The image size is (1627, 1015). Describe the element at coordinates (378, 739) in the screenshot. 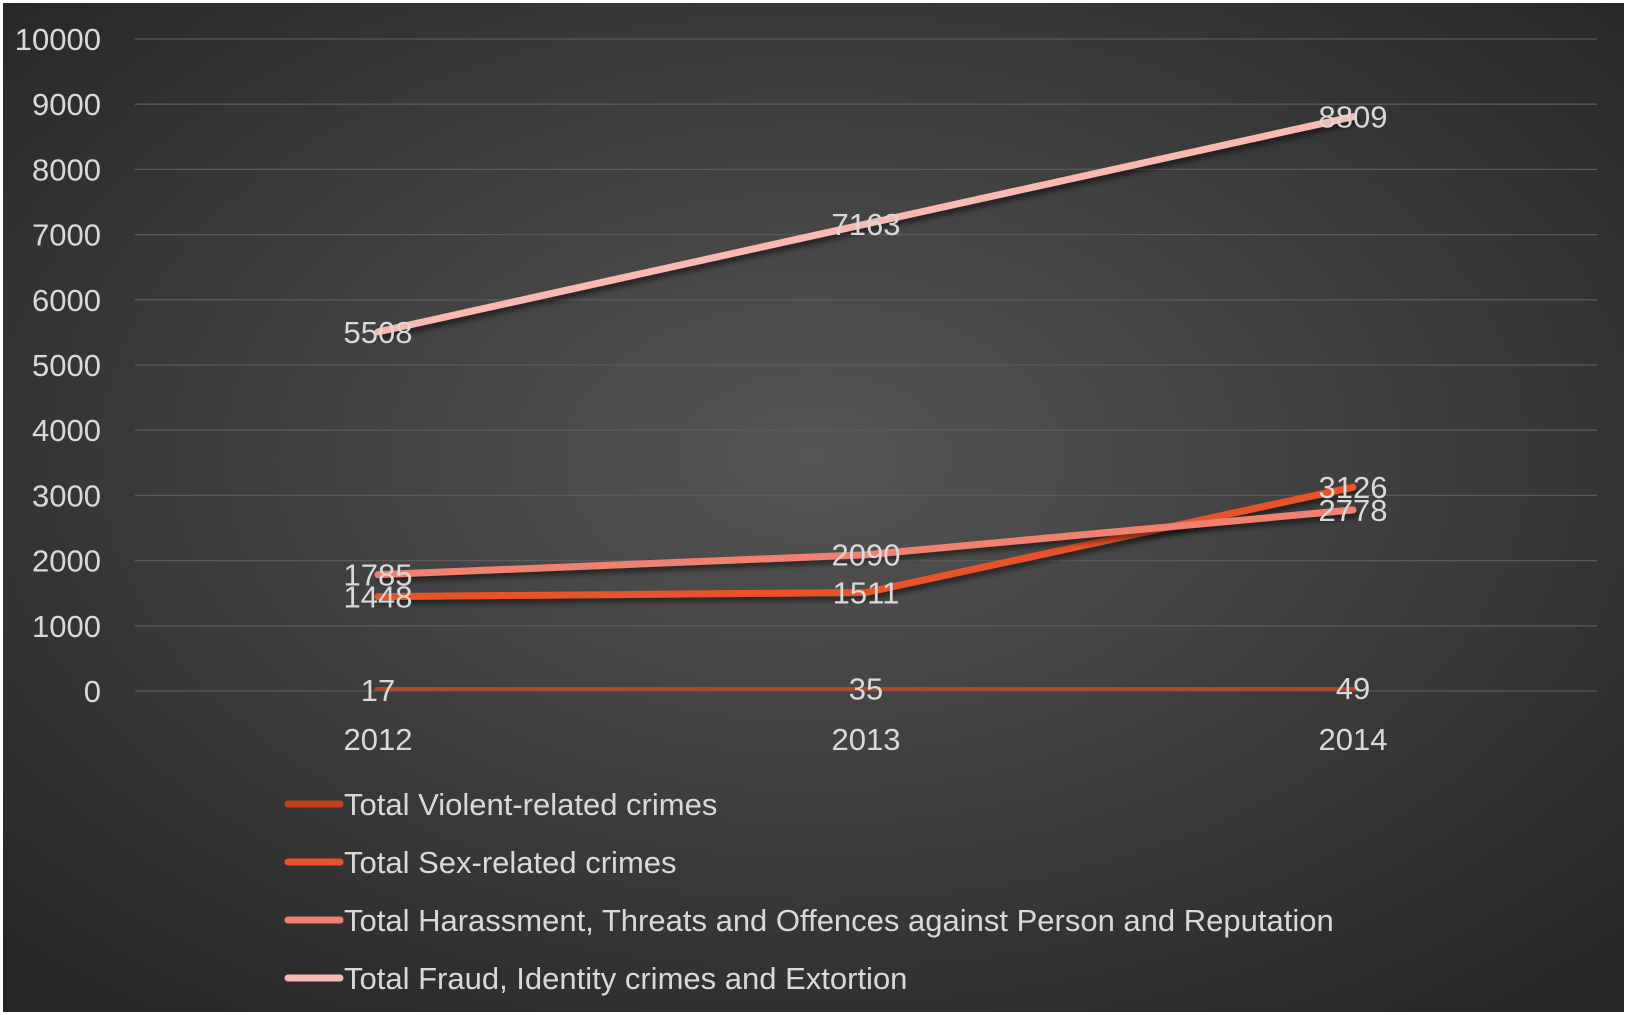

I see `x-category-label: 2012` at that location.